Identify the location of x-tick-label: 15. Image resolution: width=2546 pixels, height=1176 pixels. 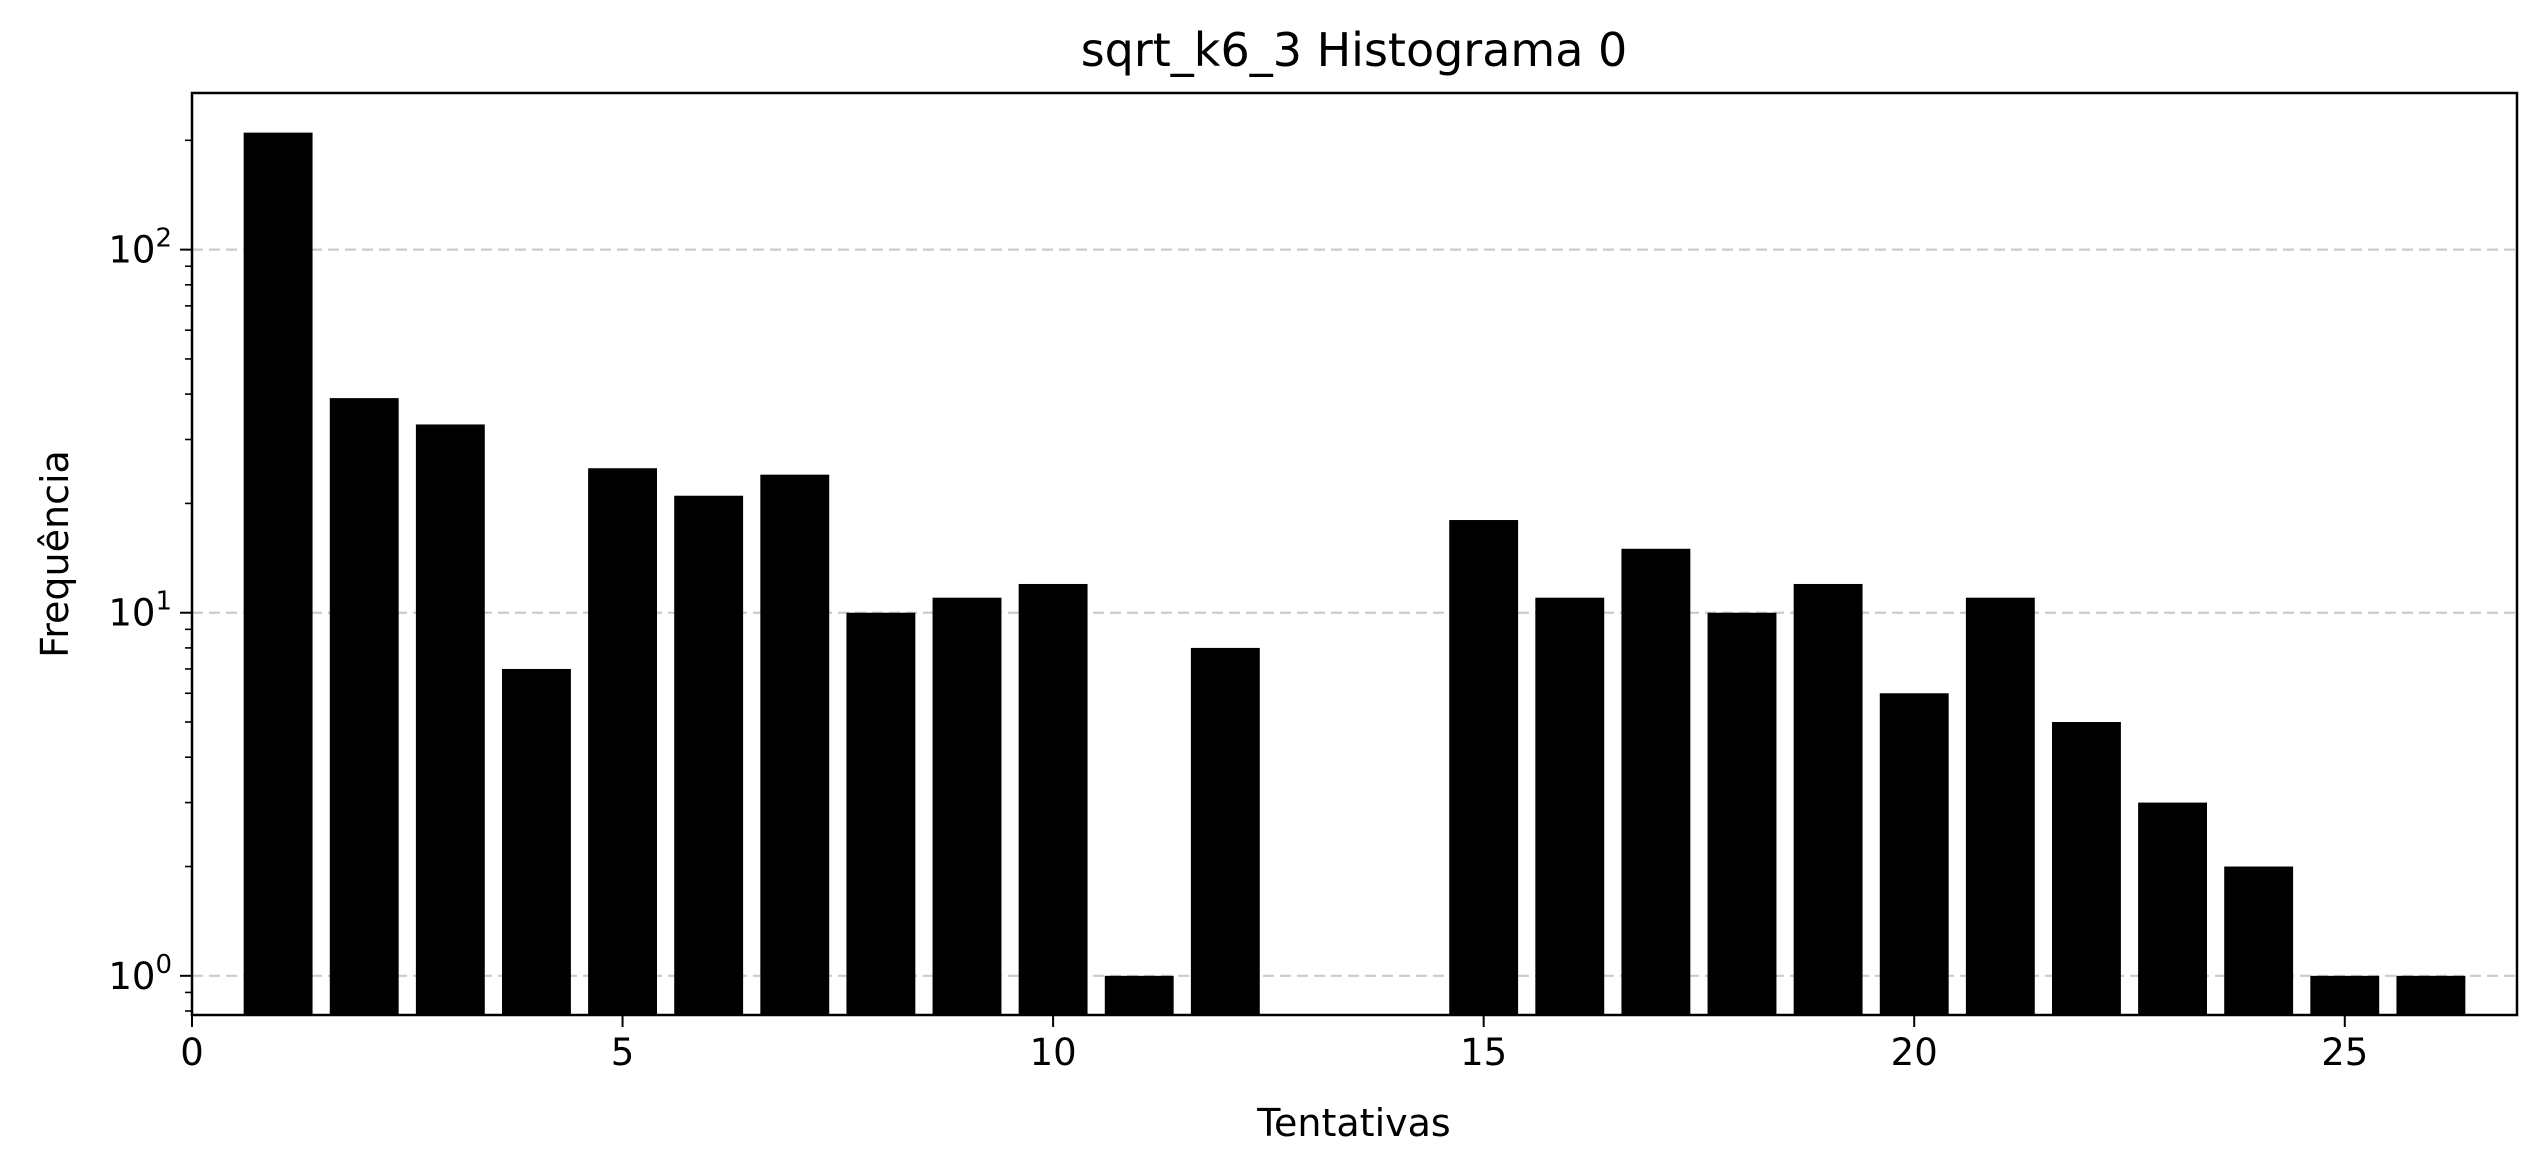
(1483, 1052).